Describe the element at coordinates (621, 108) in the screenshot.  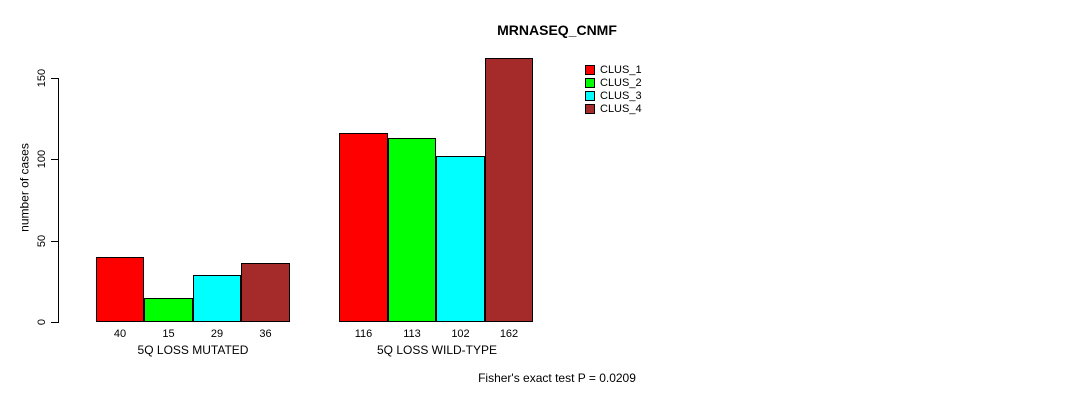
I see `legend-label: CLUS_4` at that location.